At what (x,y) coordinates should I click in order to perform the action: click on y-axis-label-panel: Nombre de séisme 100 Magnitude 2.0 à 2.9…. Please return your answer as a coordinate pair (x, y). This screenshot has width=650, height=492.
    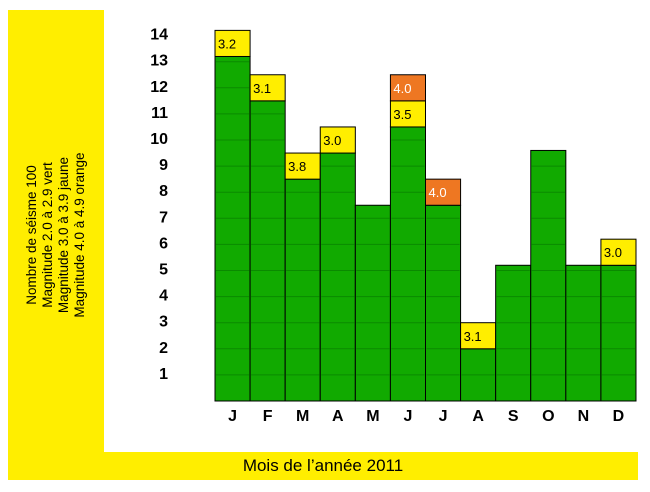
    Looking at the image, I should click on (56, 231).